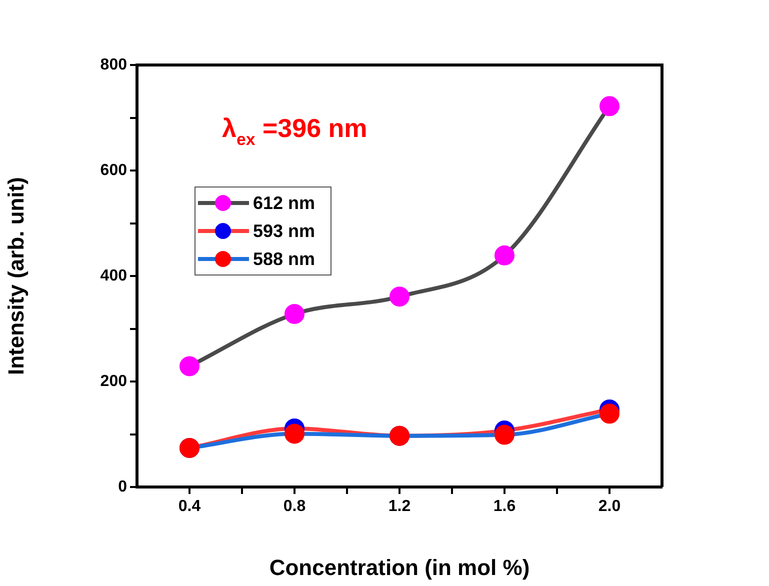 The width and height of the screenshot is (769, 586). What do you see at coordinates (284, 258) in the screenshot?
I see `legend-label: 588 nm` at bounding box center [284, 258].